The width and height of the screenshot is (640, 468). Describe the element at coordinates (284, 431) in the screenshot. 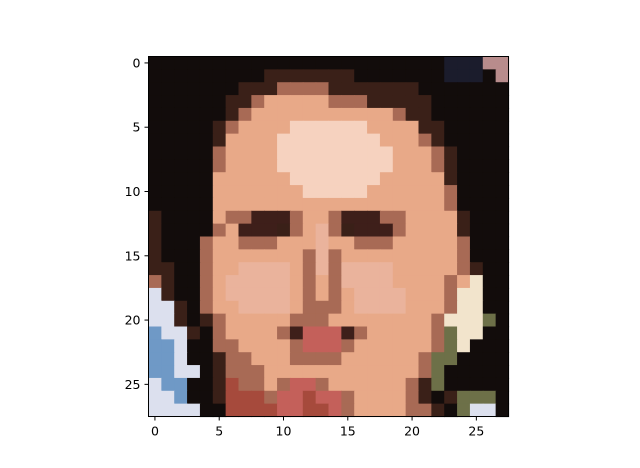

I see `x-tick-label: 10` at that location.